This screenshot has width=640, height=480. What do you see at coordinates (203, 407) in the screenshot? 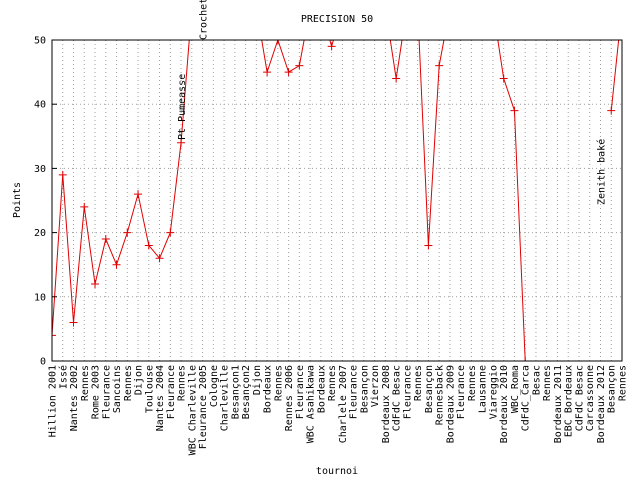
I see `x-tick-label: Fleurance 2005` at bounding box center [203, 407].